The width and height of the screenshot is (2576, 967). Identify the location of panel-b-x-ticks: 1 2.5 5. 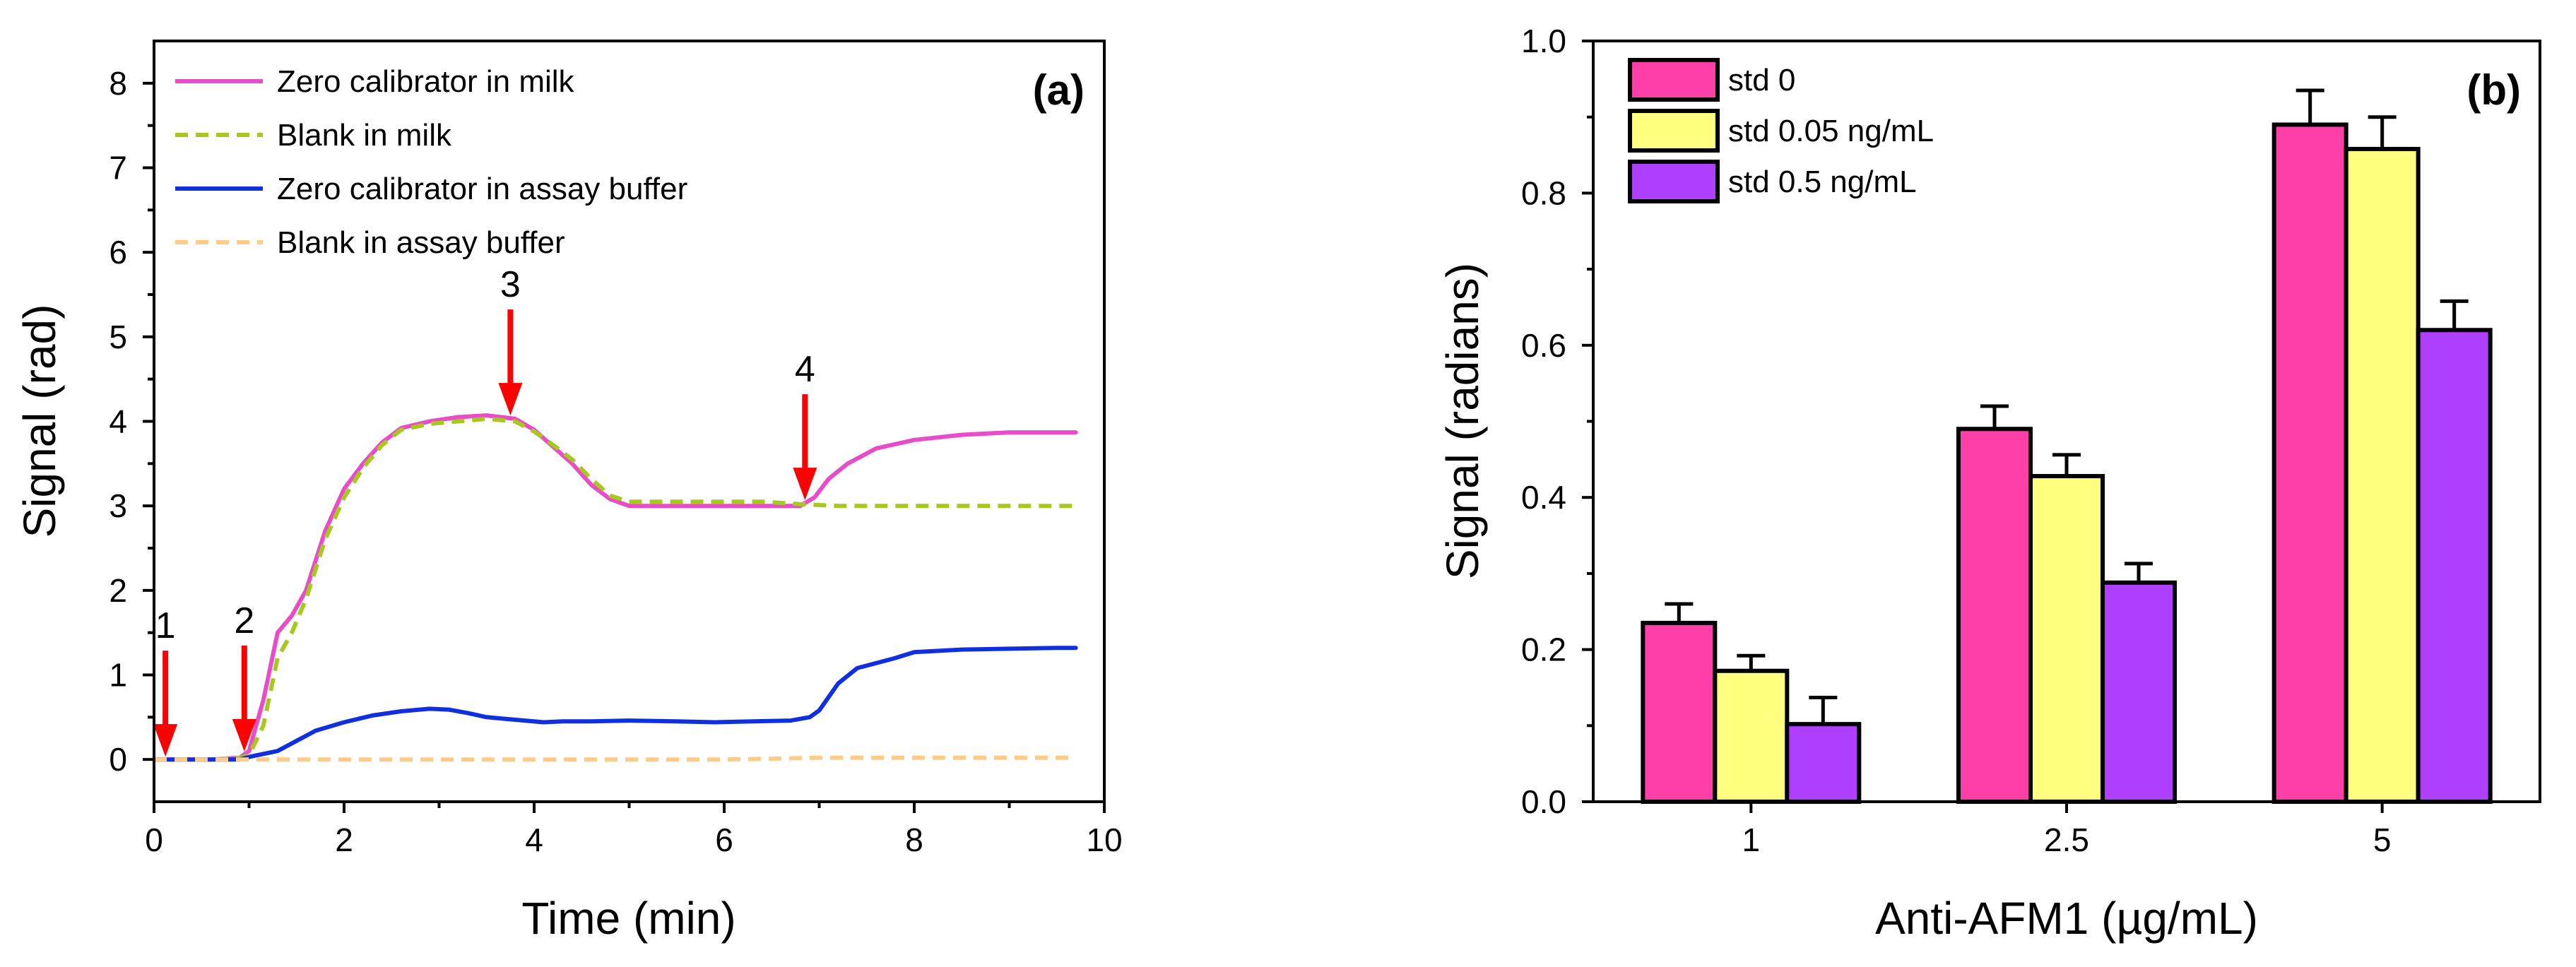
(2067, 830).